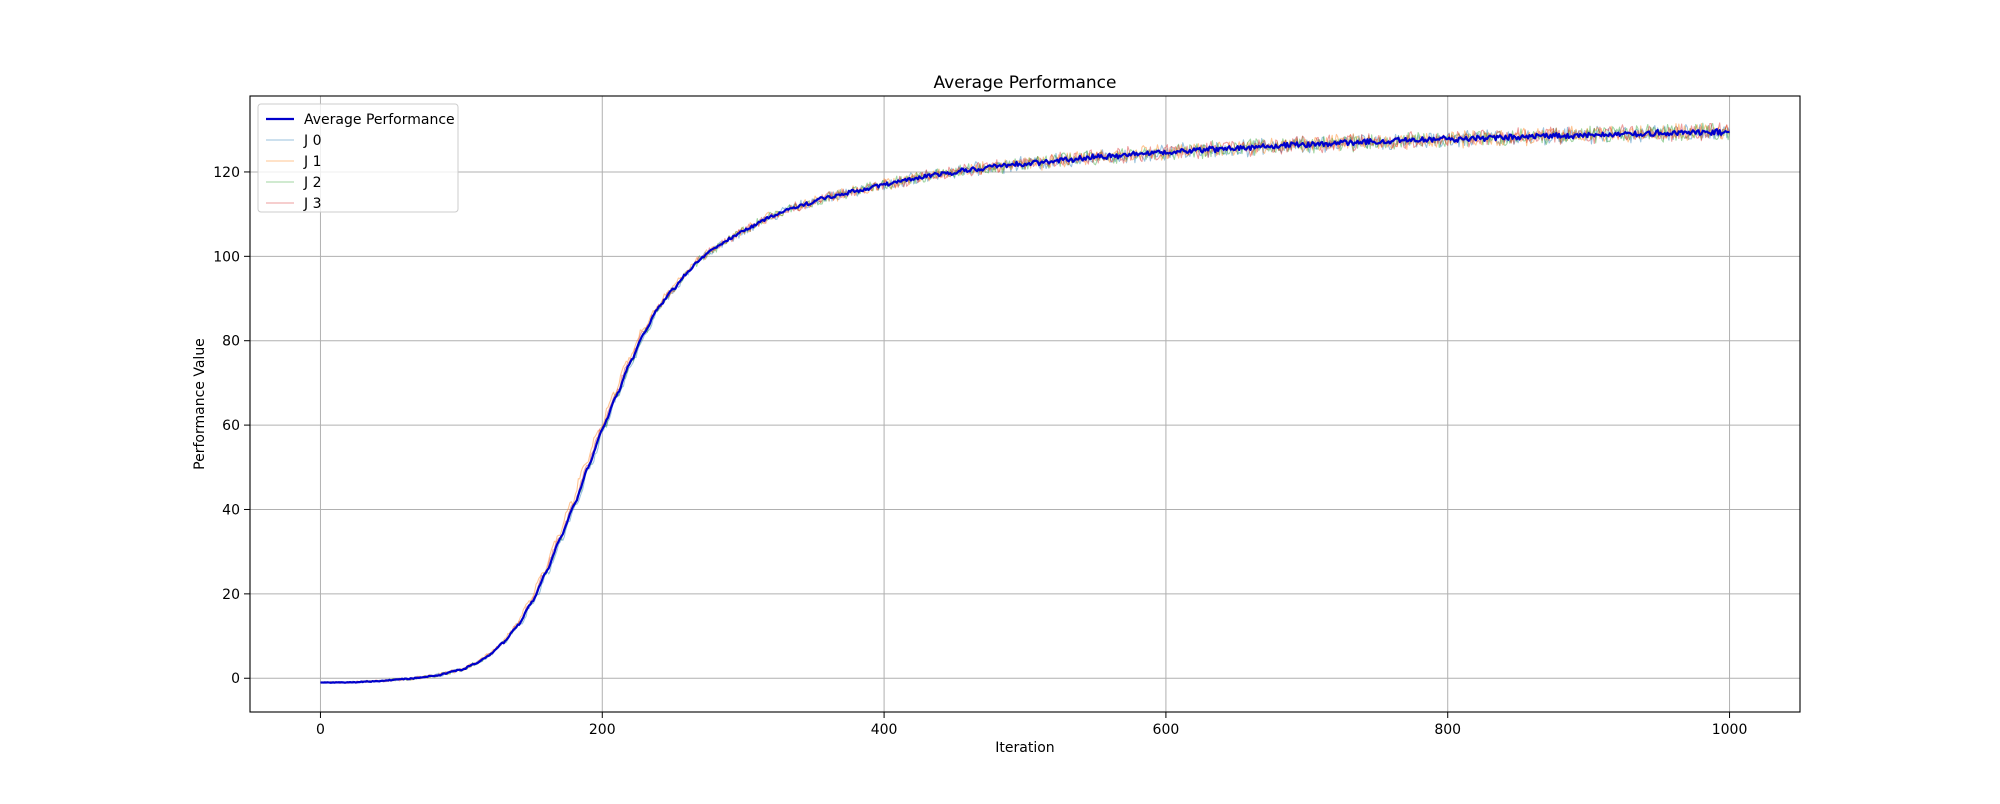  I want to click on legend: Average Performance J 0 J 1 J 2 J 3, so click(358, 158).